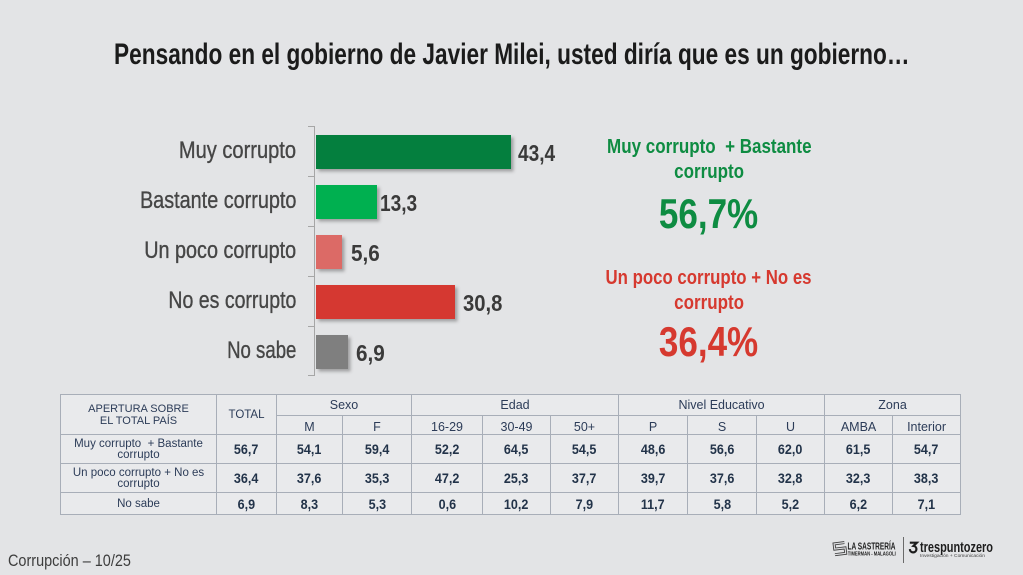  Describe the element at coordinates (872, 546) in the screenshot. I see `svg-text: LA SASTRERÍA` at that location.